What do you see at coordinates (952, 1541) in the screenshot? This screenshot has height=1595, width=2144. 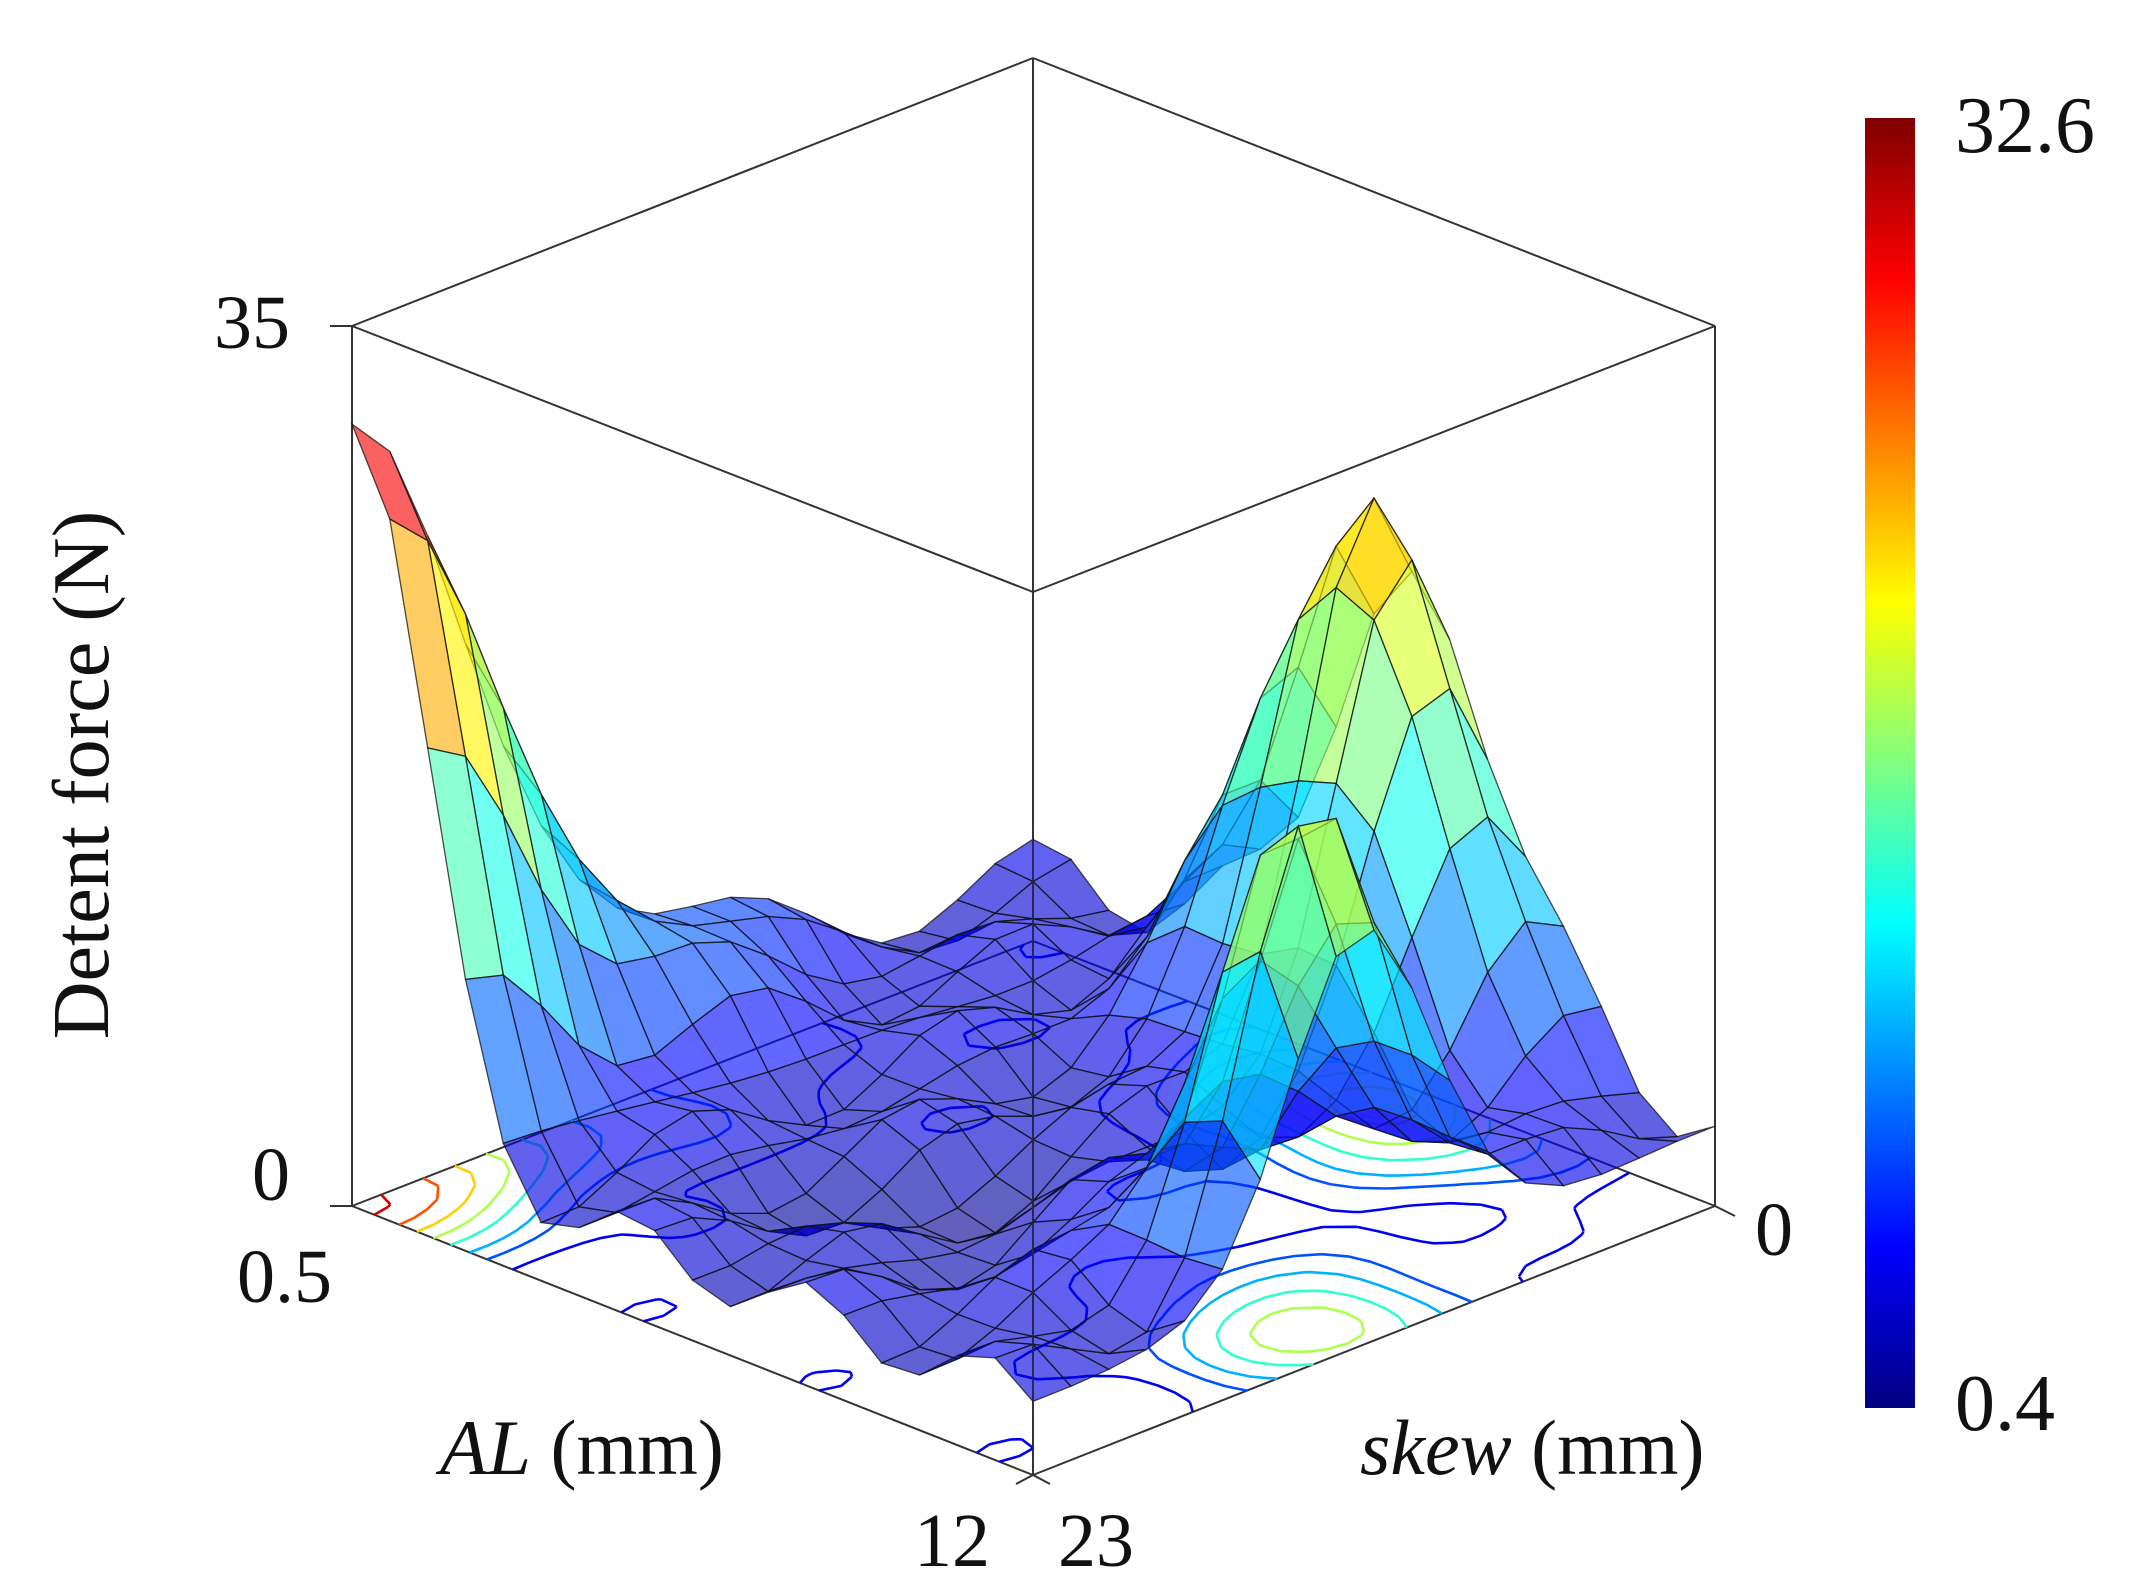 I see `x-tick-max: 12` at bounding box center [952, 1541].